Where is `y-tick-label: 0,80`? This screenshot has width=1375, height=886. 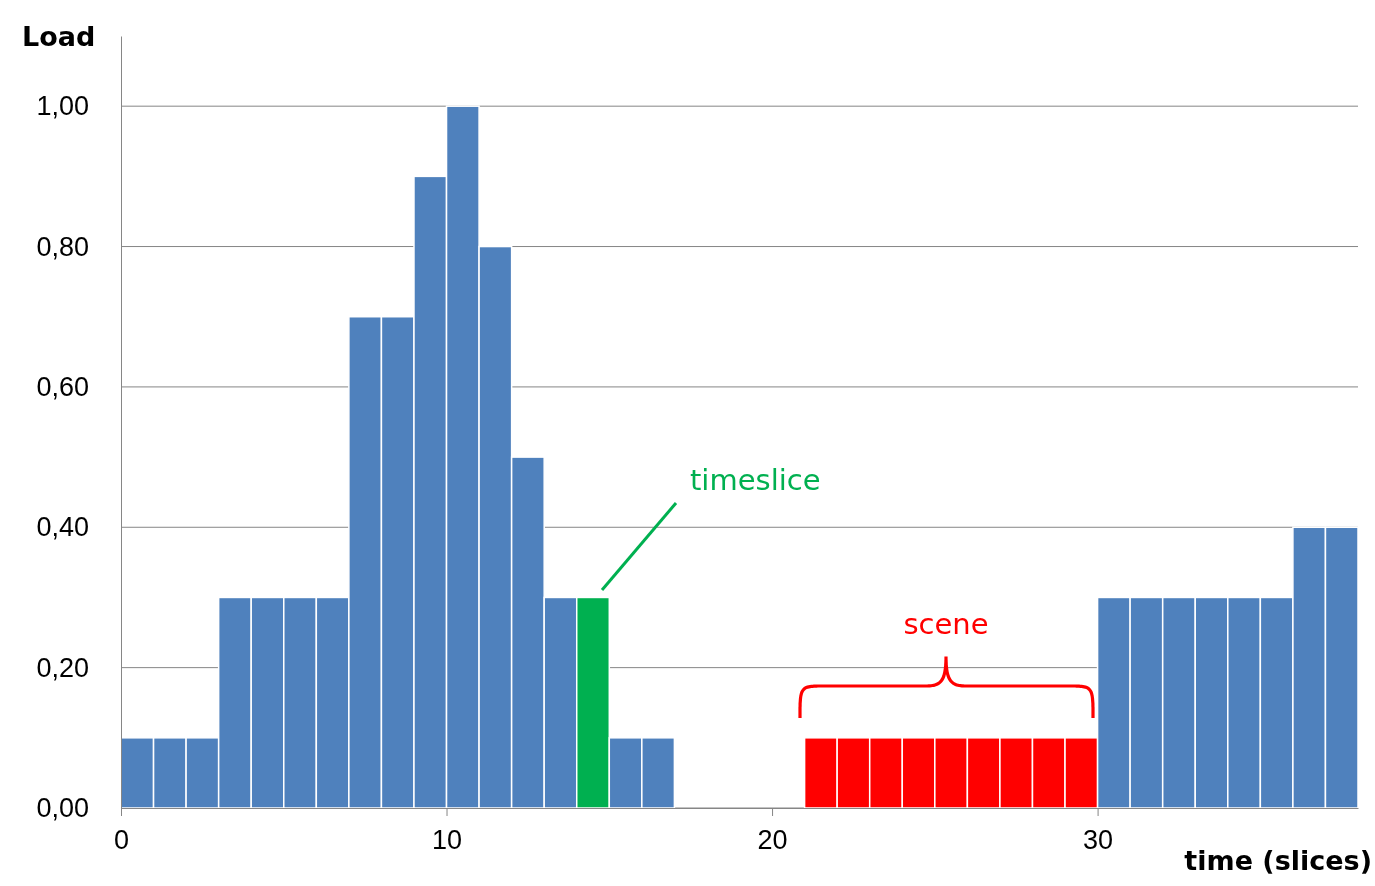
y-tick-label: 0,80 is located at coordinates (62, 246).